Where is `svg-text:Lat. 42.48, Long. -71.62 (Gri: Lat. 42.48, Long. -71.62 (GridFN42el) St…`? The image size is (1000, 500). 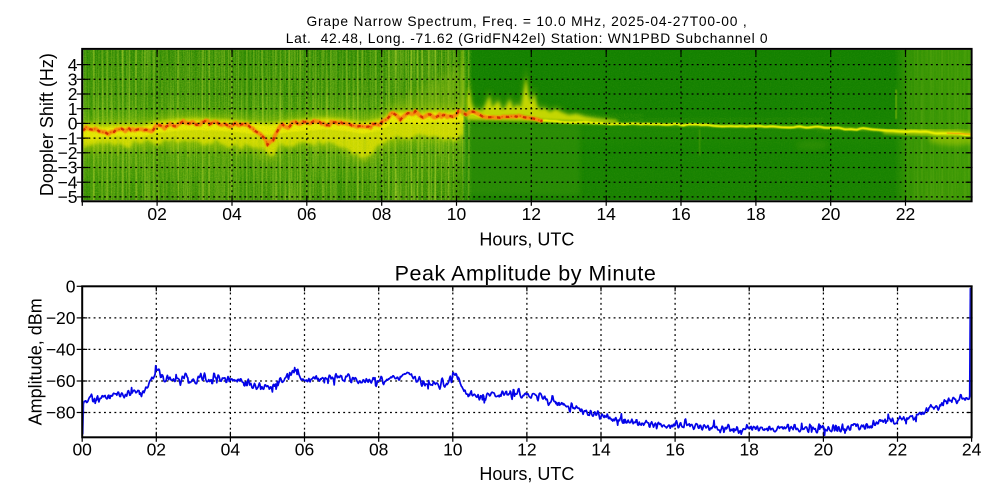 svg-text:Lat. 42.48, Long. -71.62 (Gri: Lat. 42.48, Long. -71.62 (GridFN42el) St… is located at coordinates (527, 38).